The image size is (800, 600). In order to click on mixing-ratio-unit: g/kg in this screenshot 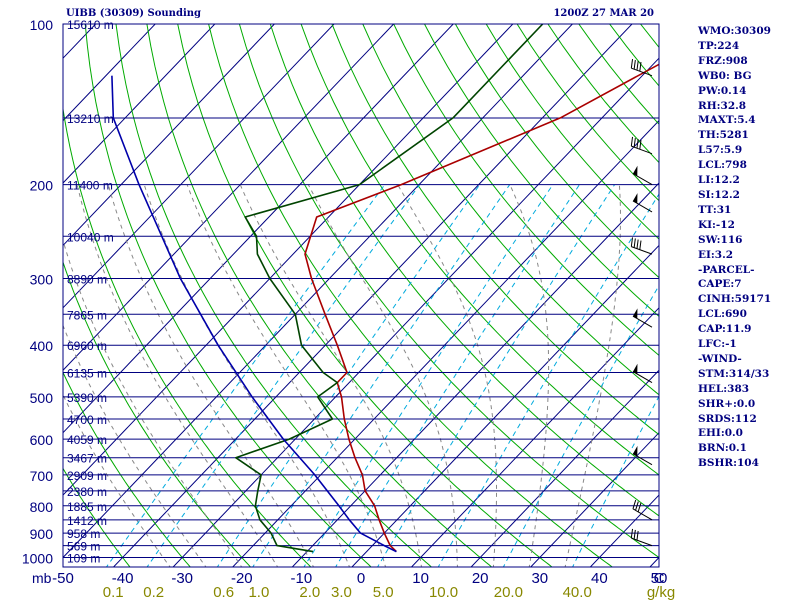, I will do `click(661, 592)`.